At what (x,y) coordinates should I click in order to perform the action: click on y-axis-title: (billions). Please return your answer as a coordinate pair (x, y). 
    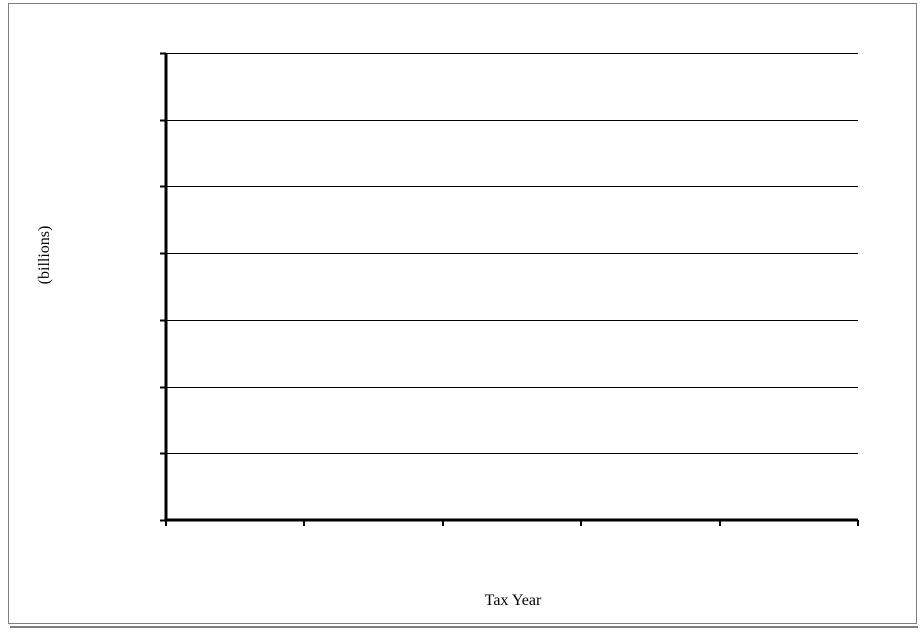
    Looking at the image, I should click on (44, 255).